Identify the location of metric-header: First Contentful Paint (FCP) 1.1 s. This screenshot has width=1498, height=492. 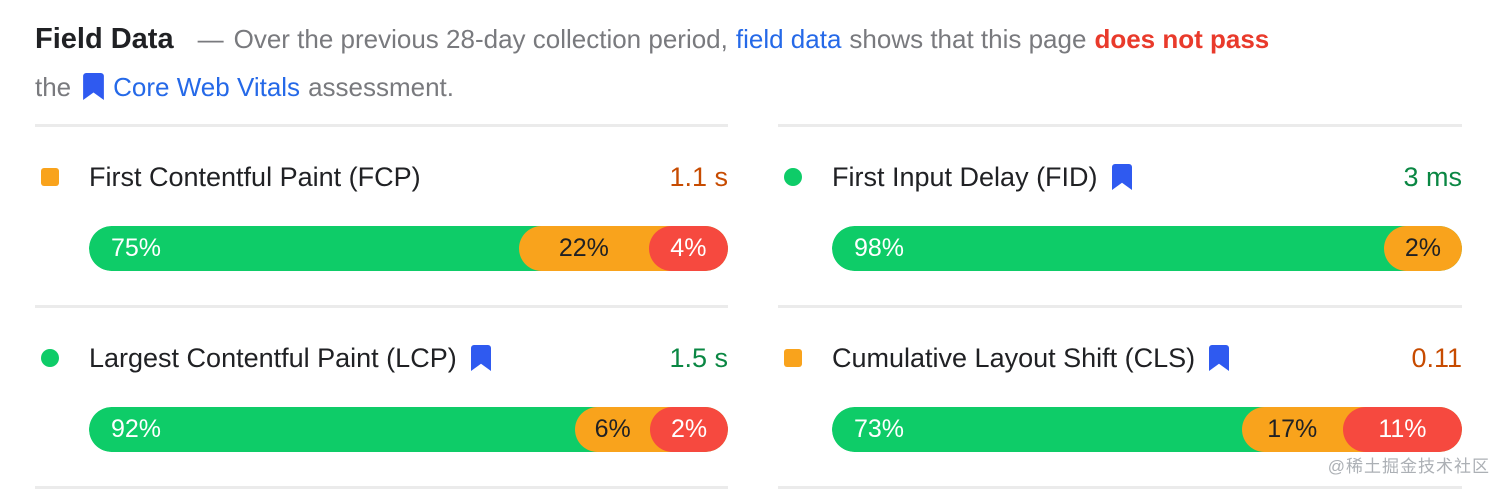
(381, 177).